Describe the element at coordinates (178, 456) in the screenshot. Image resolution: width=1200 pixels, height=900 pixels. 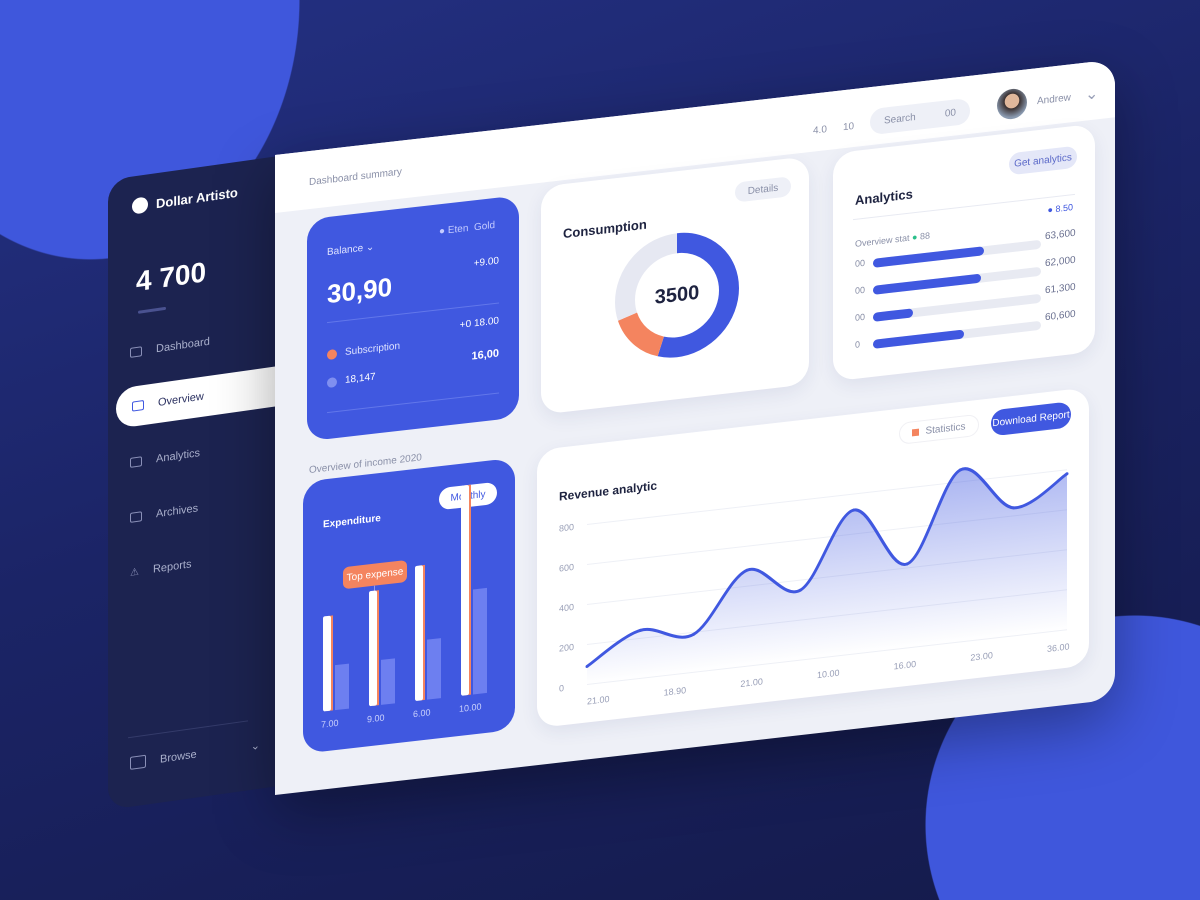
I see `label: Analytics` at that location.